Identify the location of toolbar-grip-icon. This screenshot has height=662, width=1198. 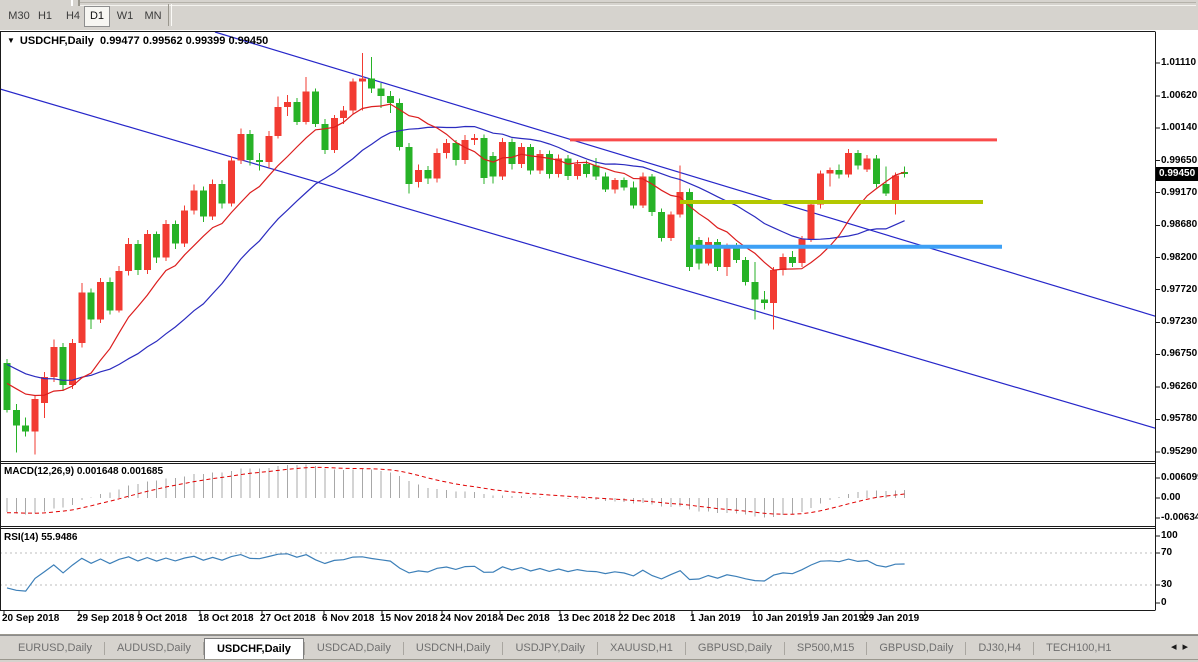
(75, 3).